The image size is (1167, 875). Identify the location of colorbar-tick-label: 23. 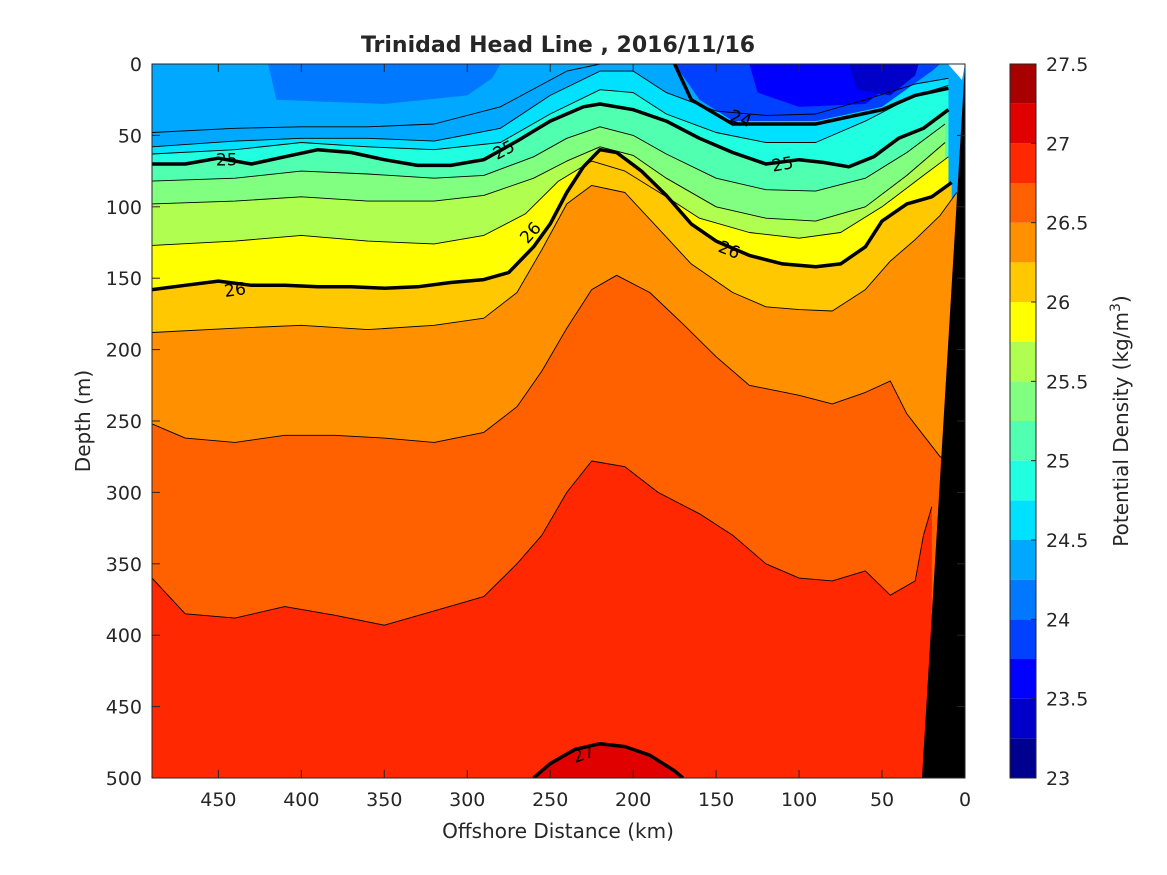
(1058, 779).